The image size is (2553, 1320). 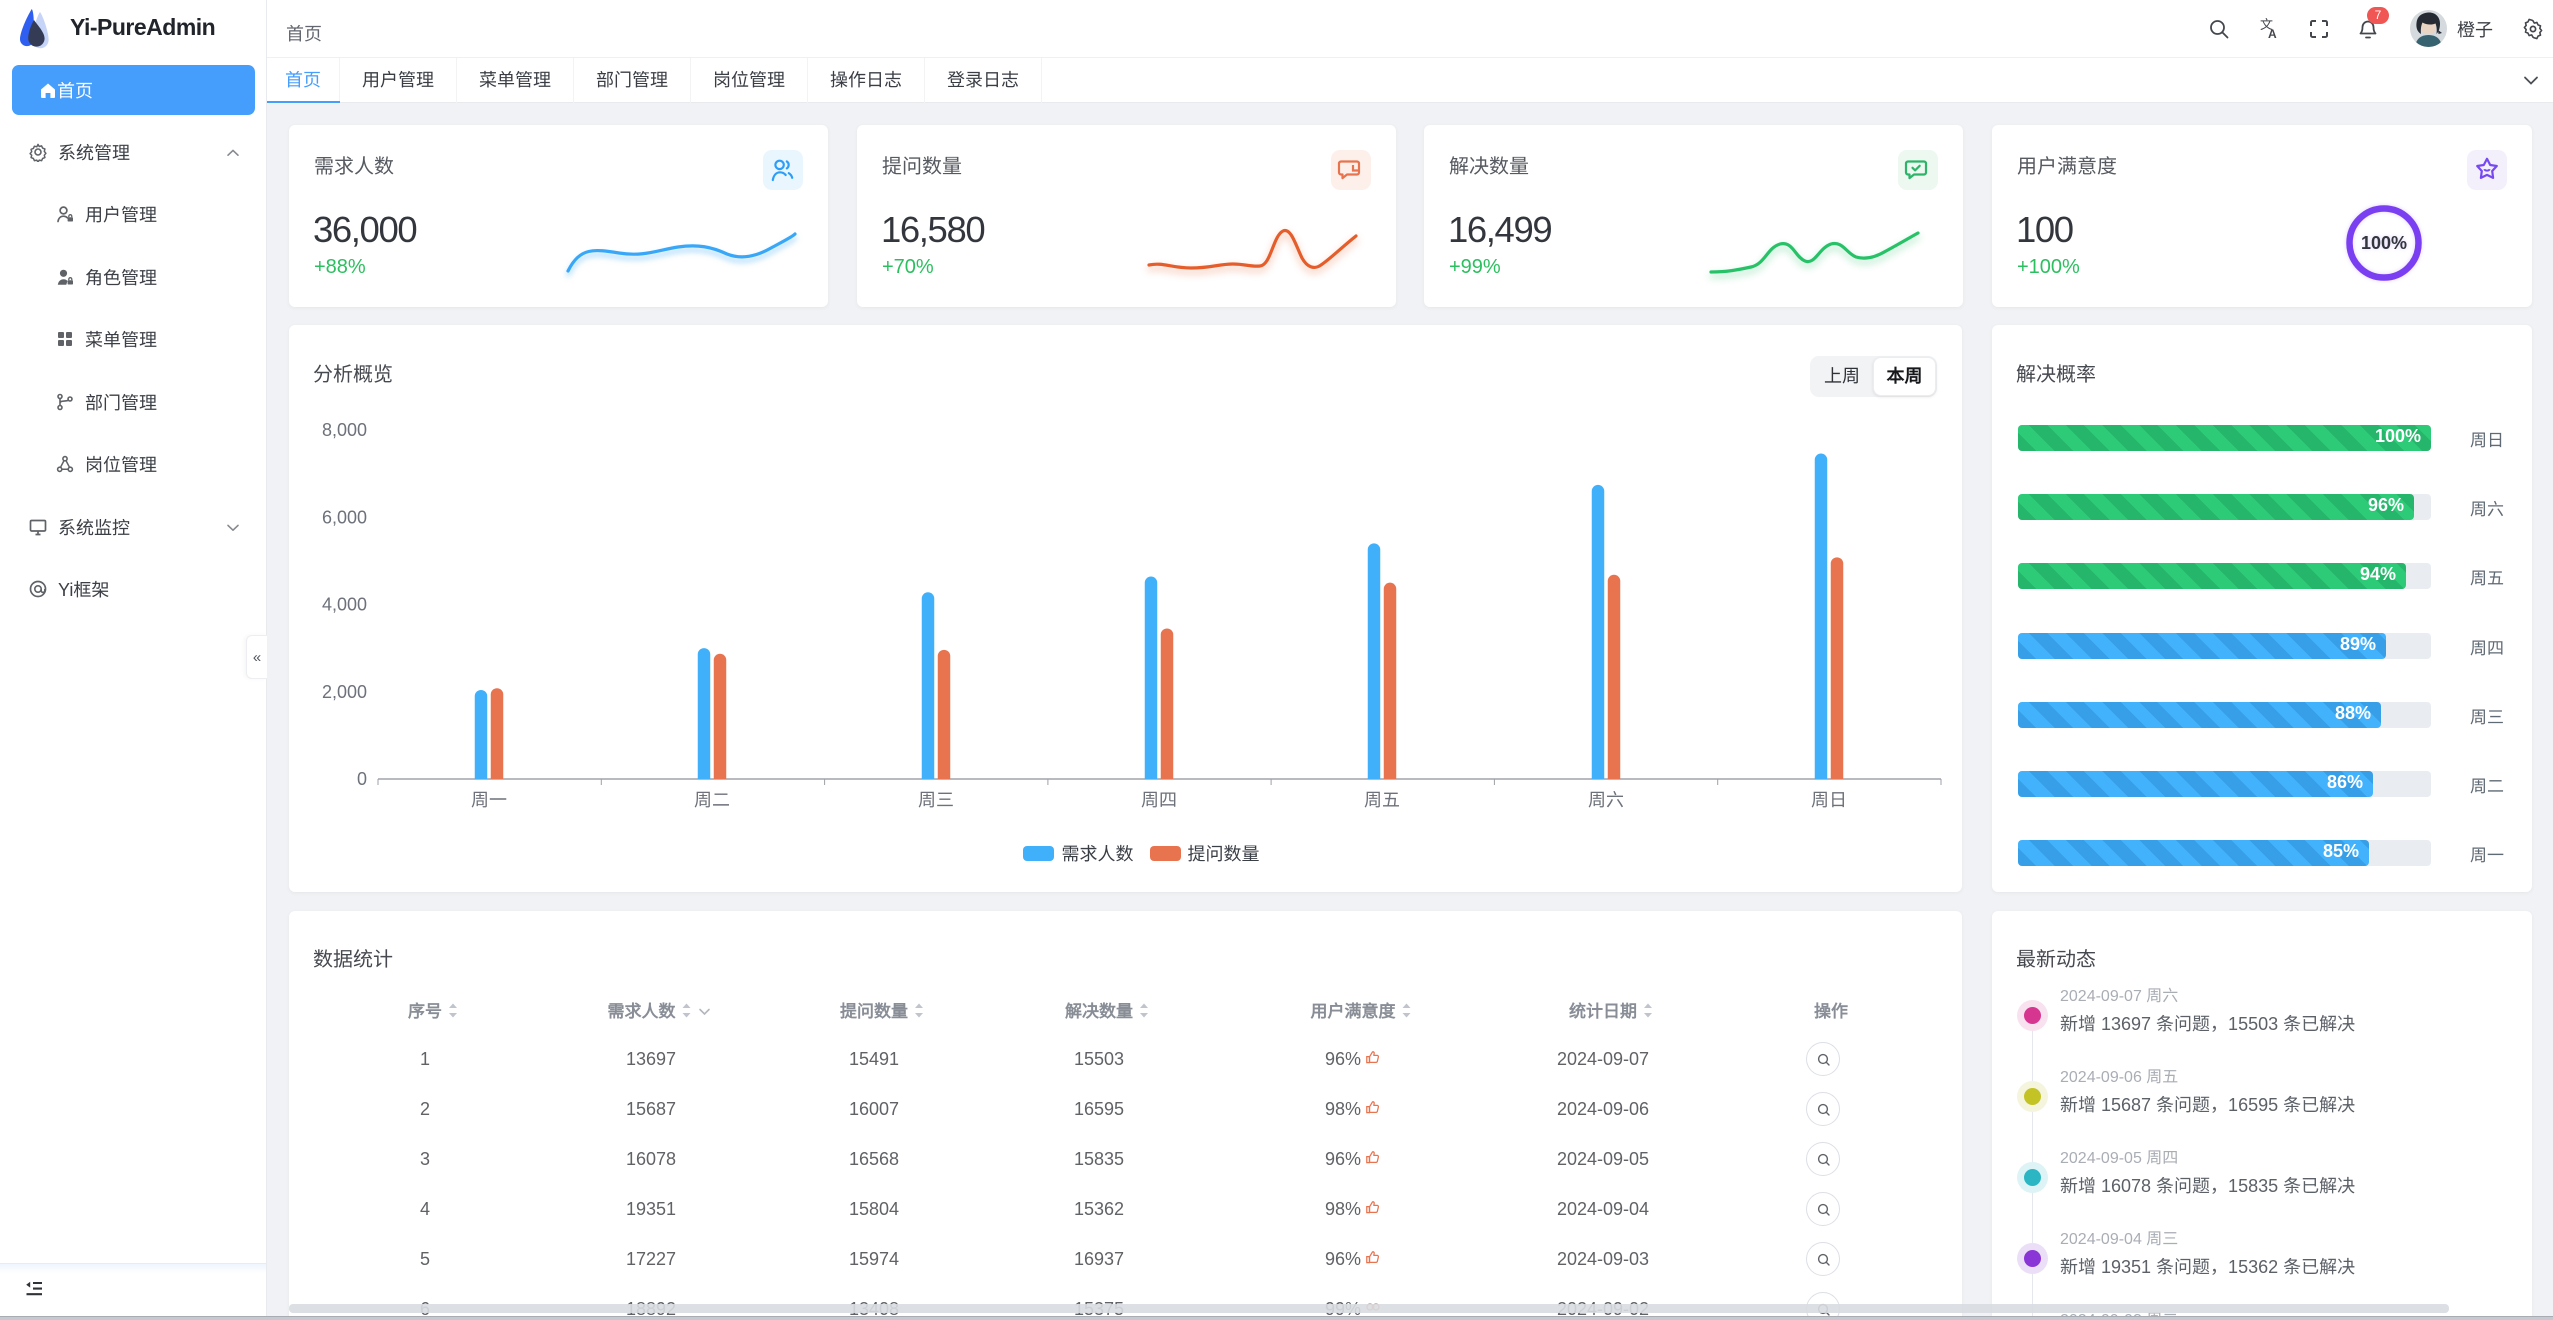 I want to click on svg-text: 周日, so click(x=1829, y=800).